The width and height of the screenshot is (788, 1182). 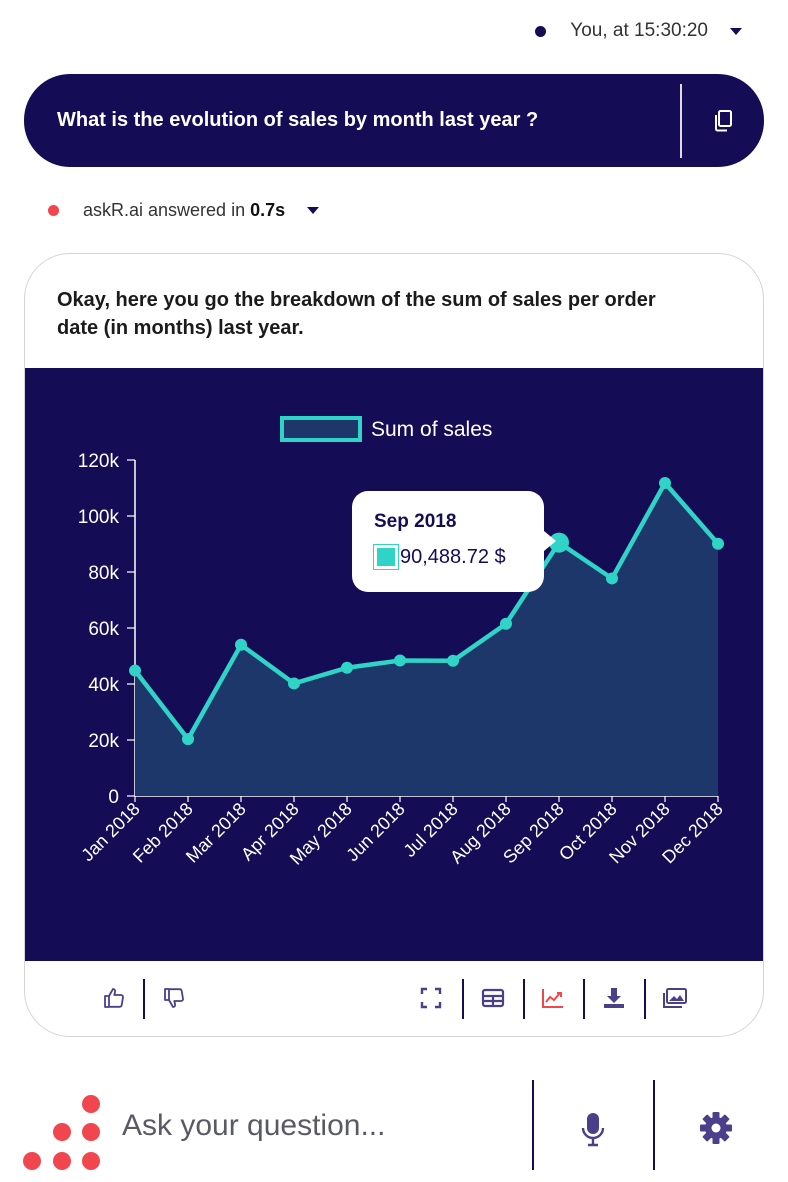 What do you see at coordinates (375, 832) in the screenshot?
I see `x-tick-label: Jun 2018` at bounding box center [375, 832].